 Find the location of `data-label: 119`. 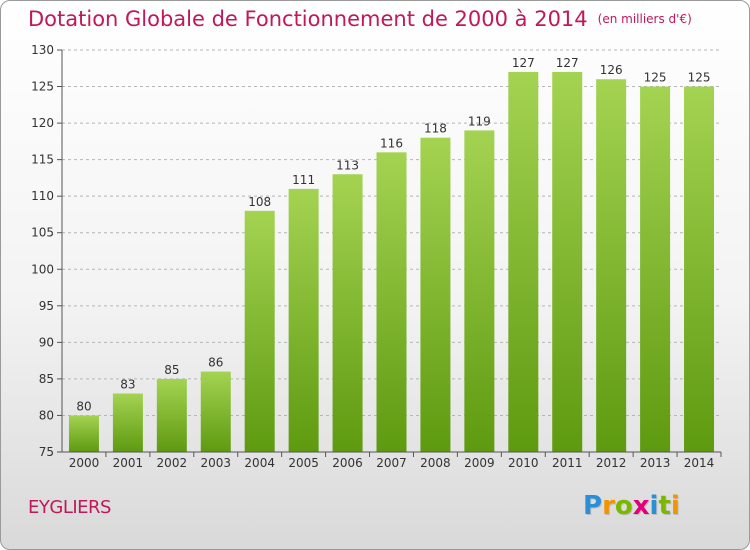

data-label: 119 is located at coordinates (479, 121).